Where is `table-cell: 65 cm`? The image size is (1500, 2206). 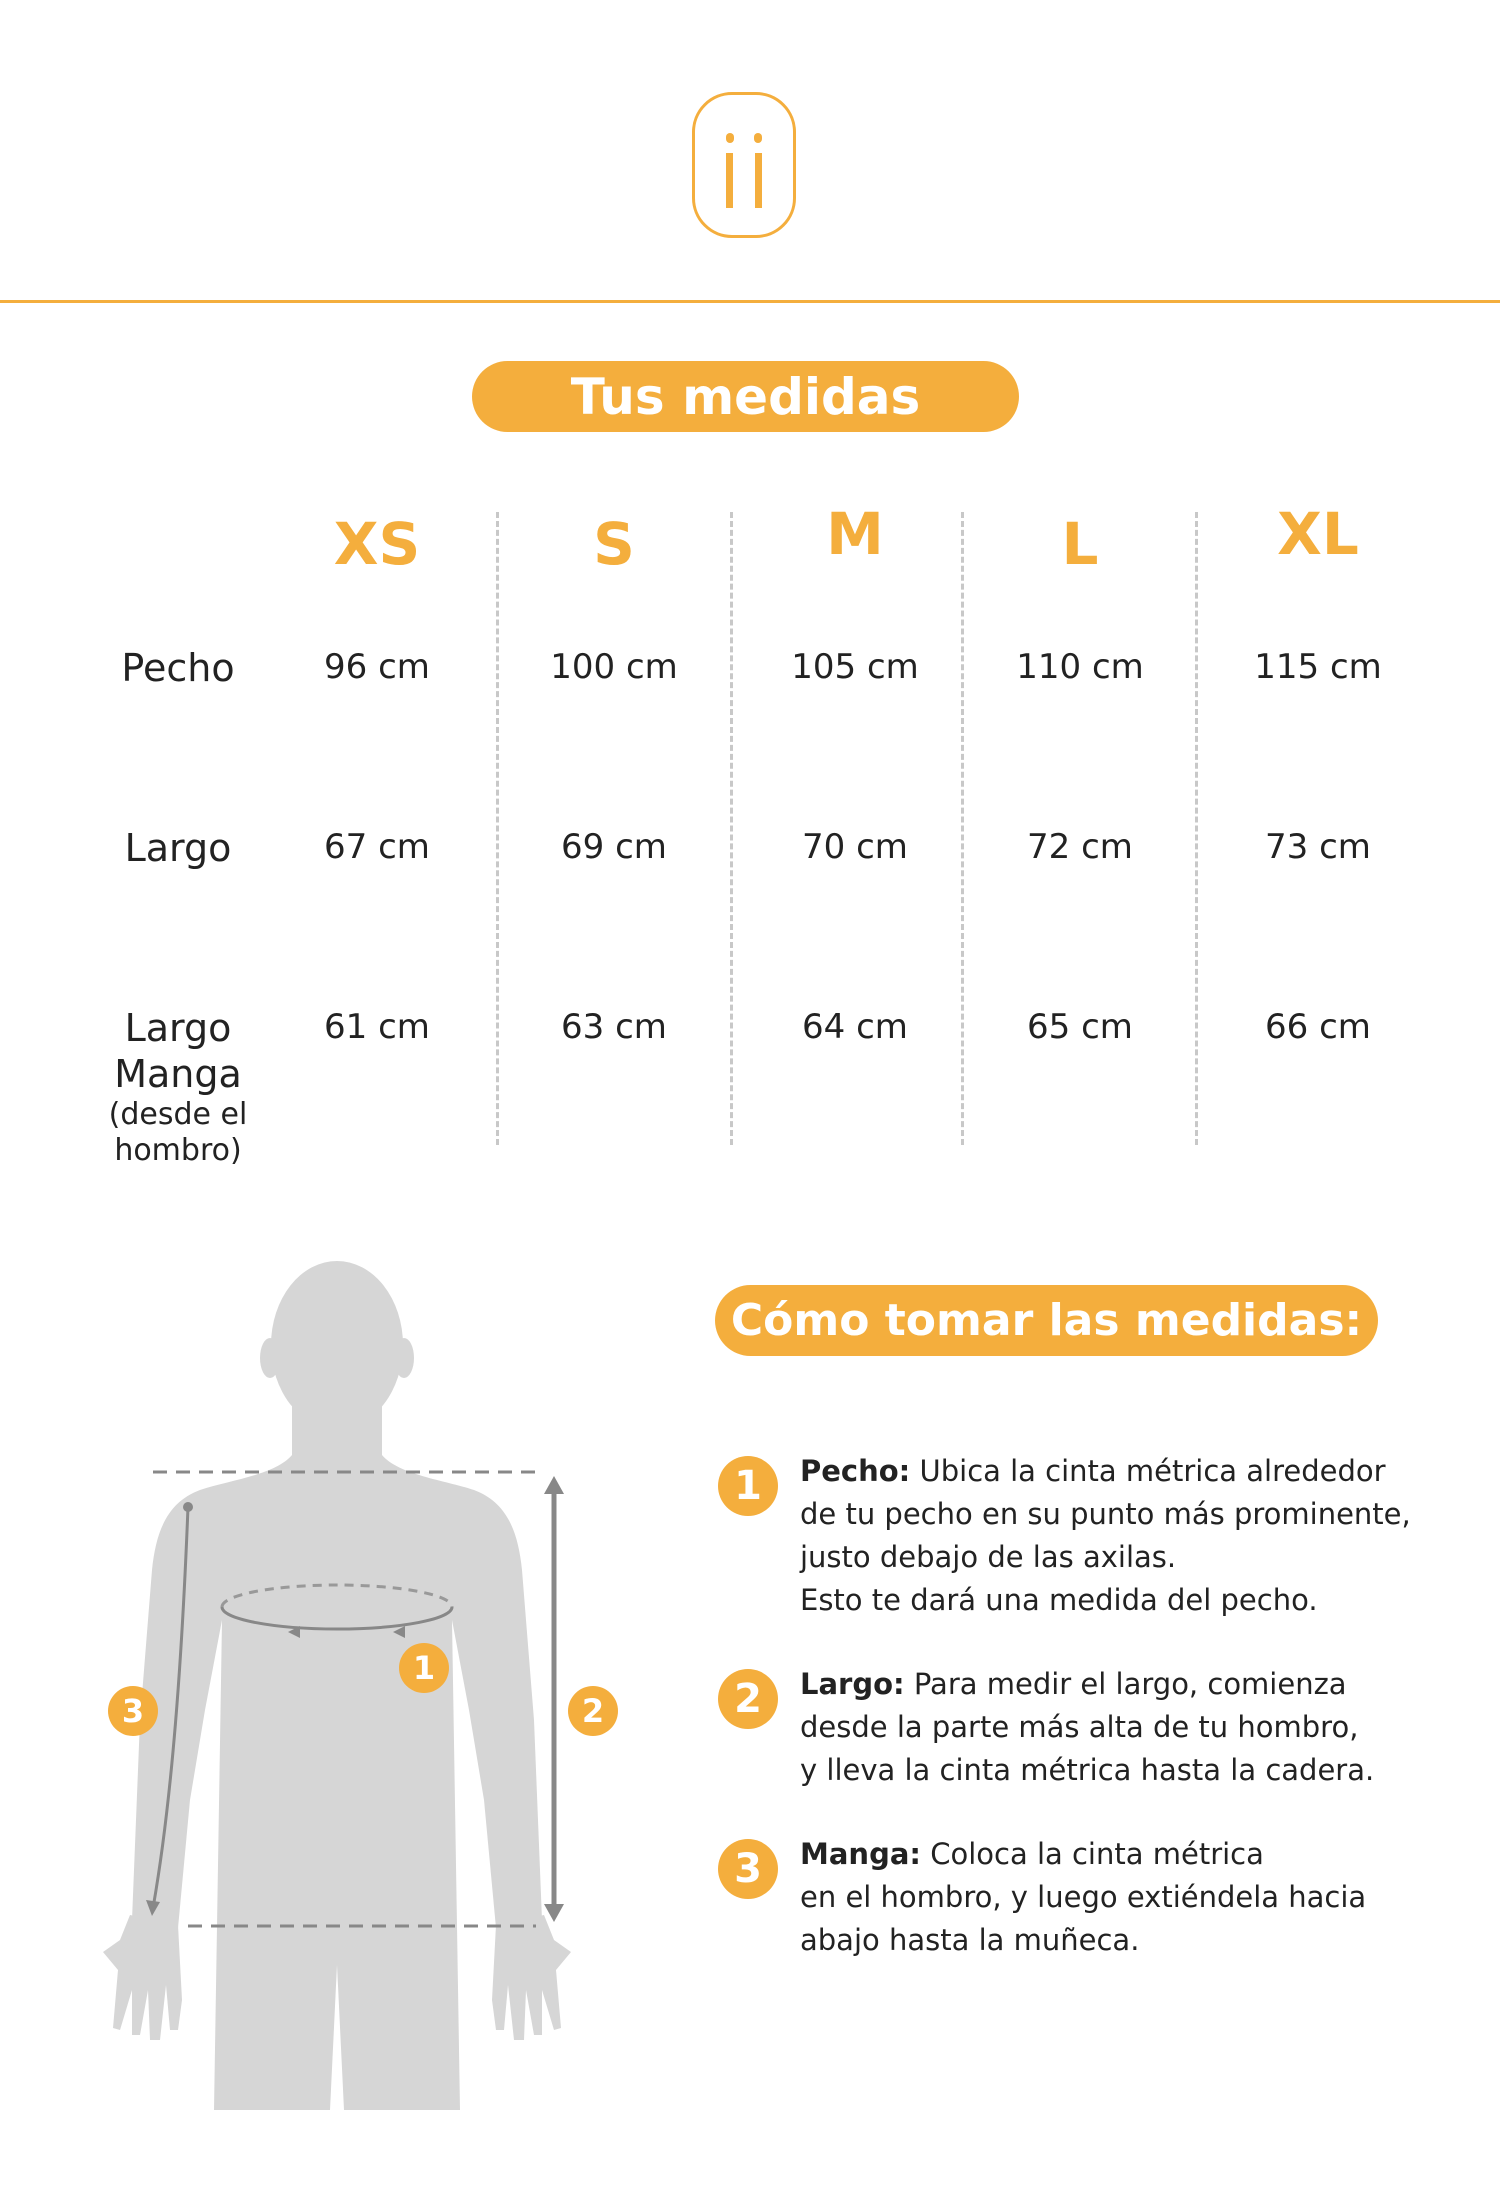
table-cell: 65 cm is located at coordinates (1080, 1027).